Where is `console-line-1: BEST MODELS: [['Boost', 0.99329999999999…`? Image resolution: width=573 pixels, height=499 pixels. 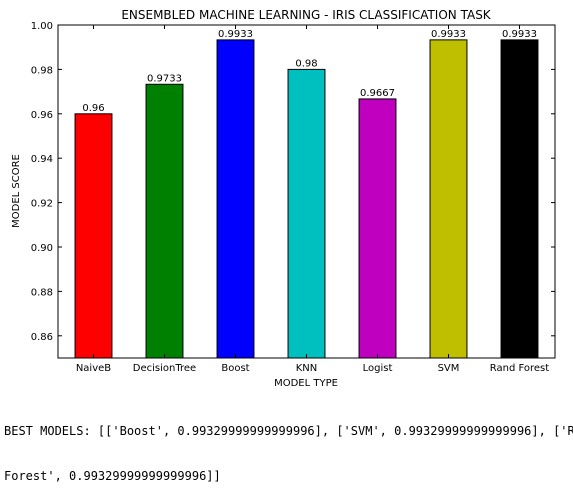 console-line-1: BEST MODELS: [['Boost', 0.99329999999999… is located at coordinates (288, 431).